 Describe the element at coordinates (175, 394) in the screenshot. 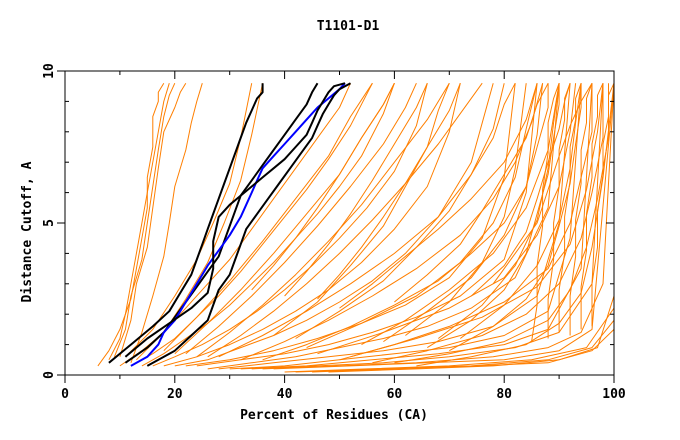

I see `x-tick-label: 20` at that location.